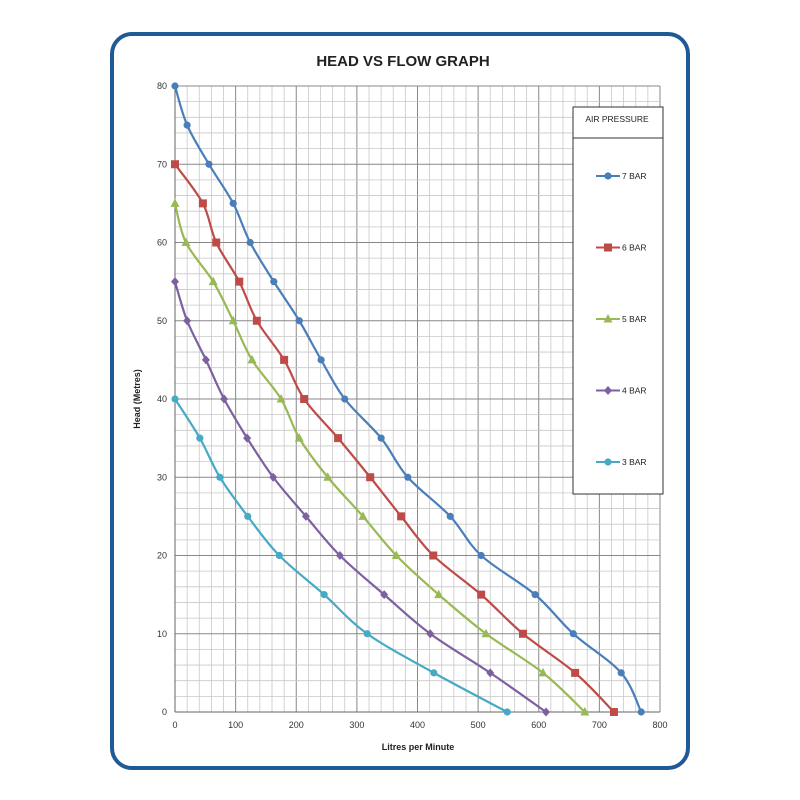 The image size is (800, 800). Describe the element at coordinates (478, 725) in the screenshot. I see `x-tick-label: 500` at that location.